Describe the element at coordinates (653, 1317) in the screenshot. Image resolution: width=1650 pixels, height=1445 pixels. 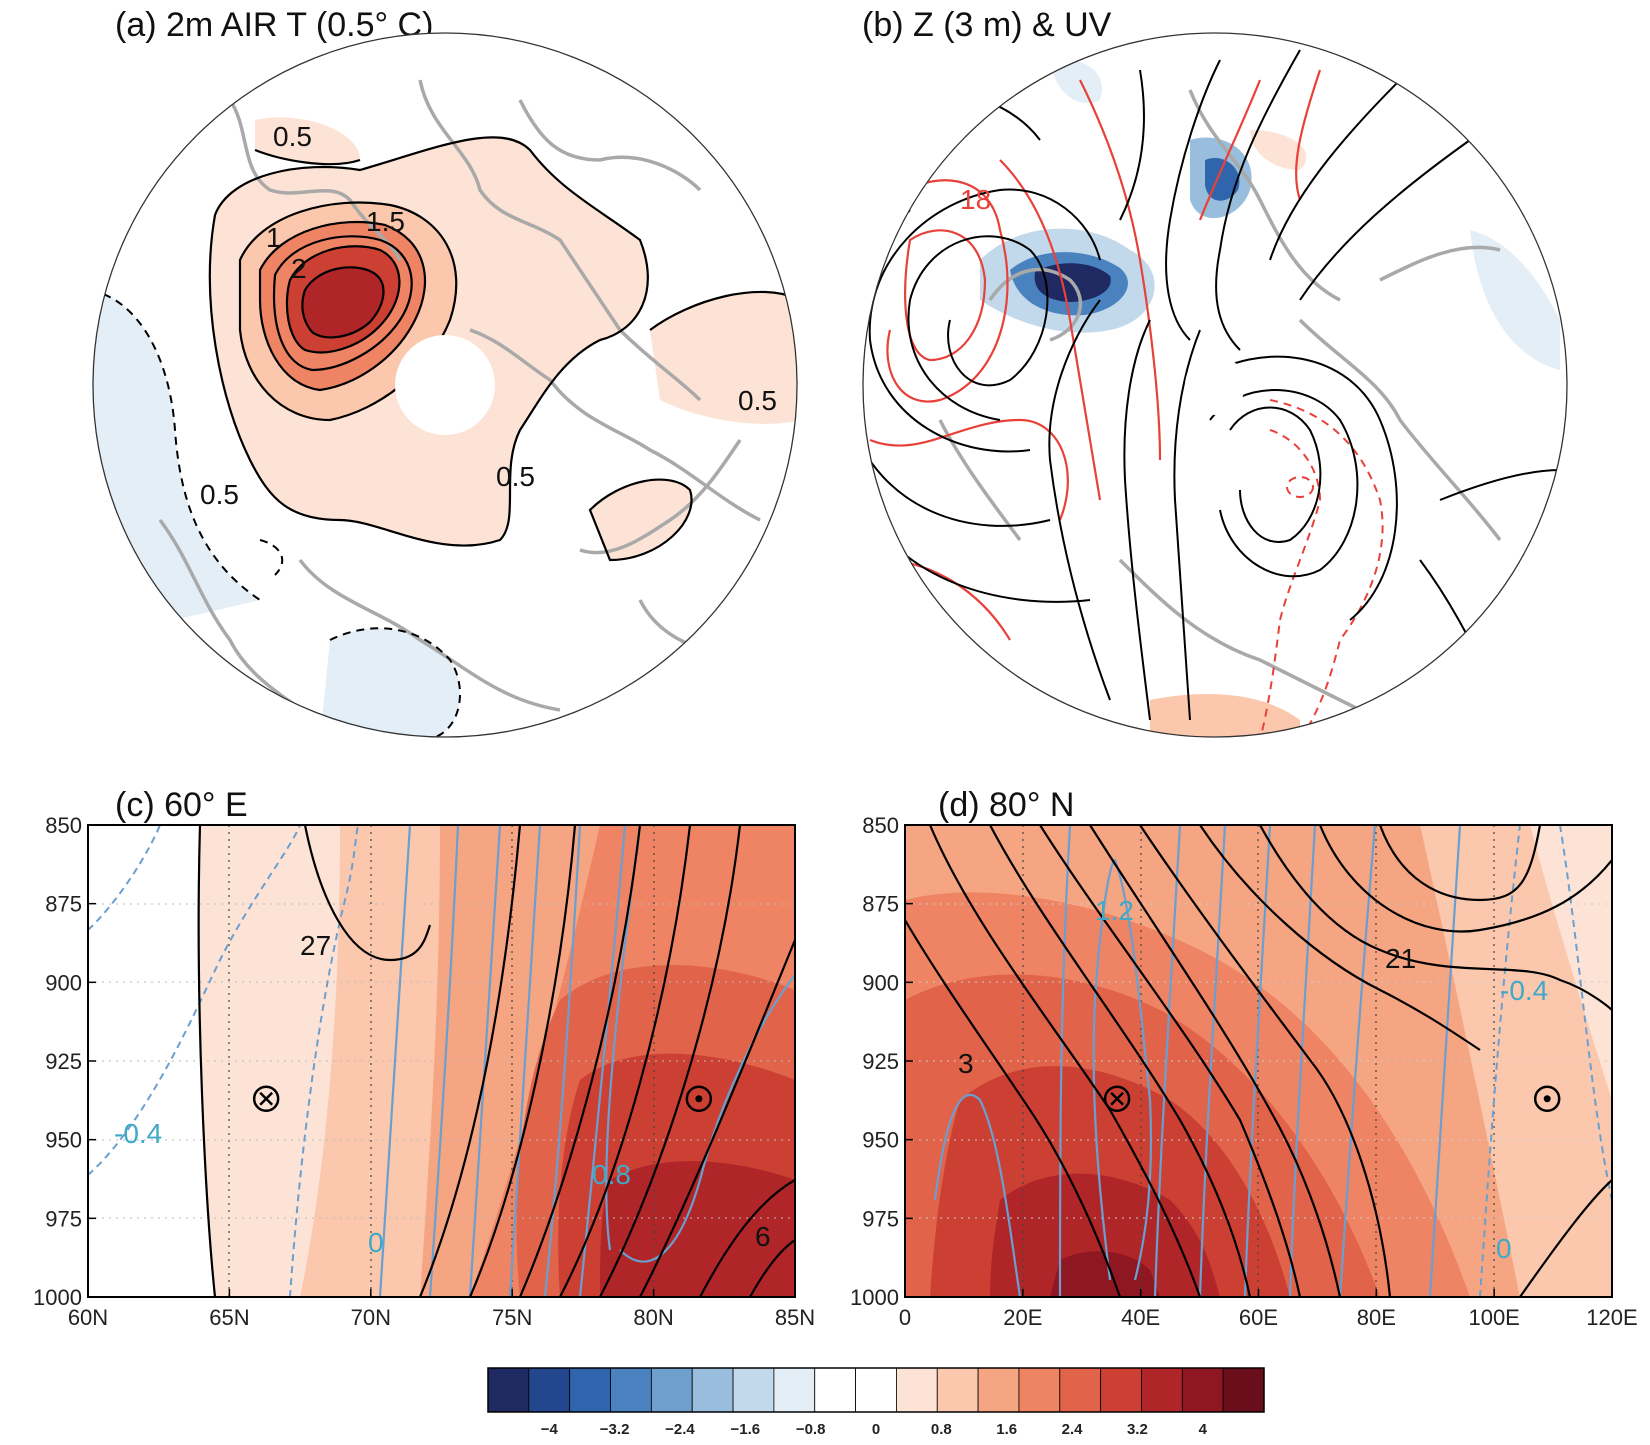
I see `panel-c-x-tick-label: 80N` at that location.